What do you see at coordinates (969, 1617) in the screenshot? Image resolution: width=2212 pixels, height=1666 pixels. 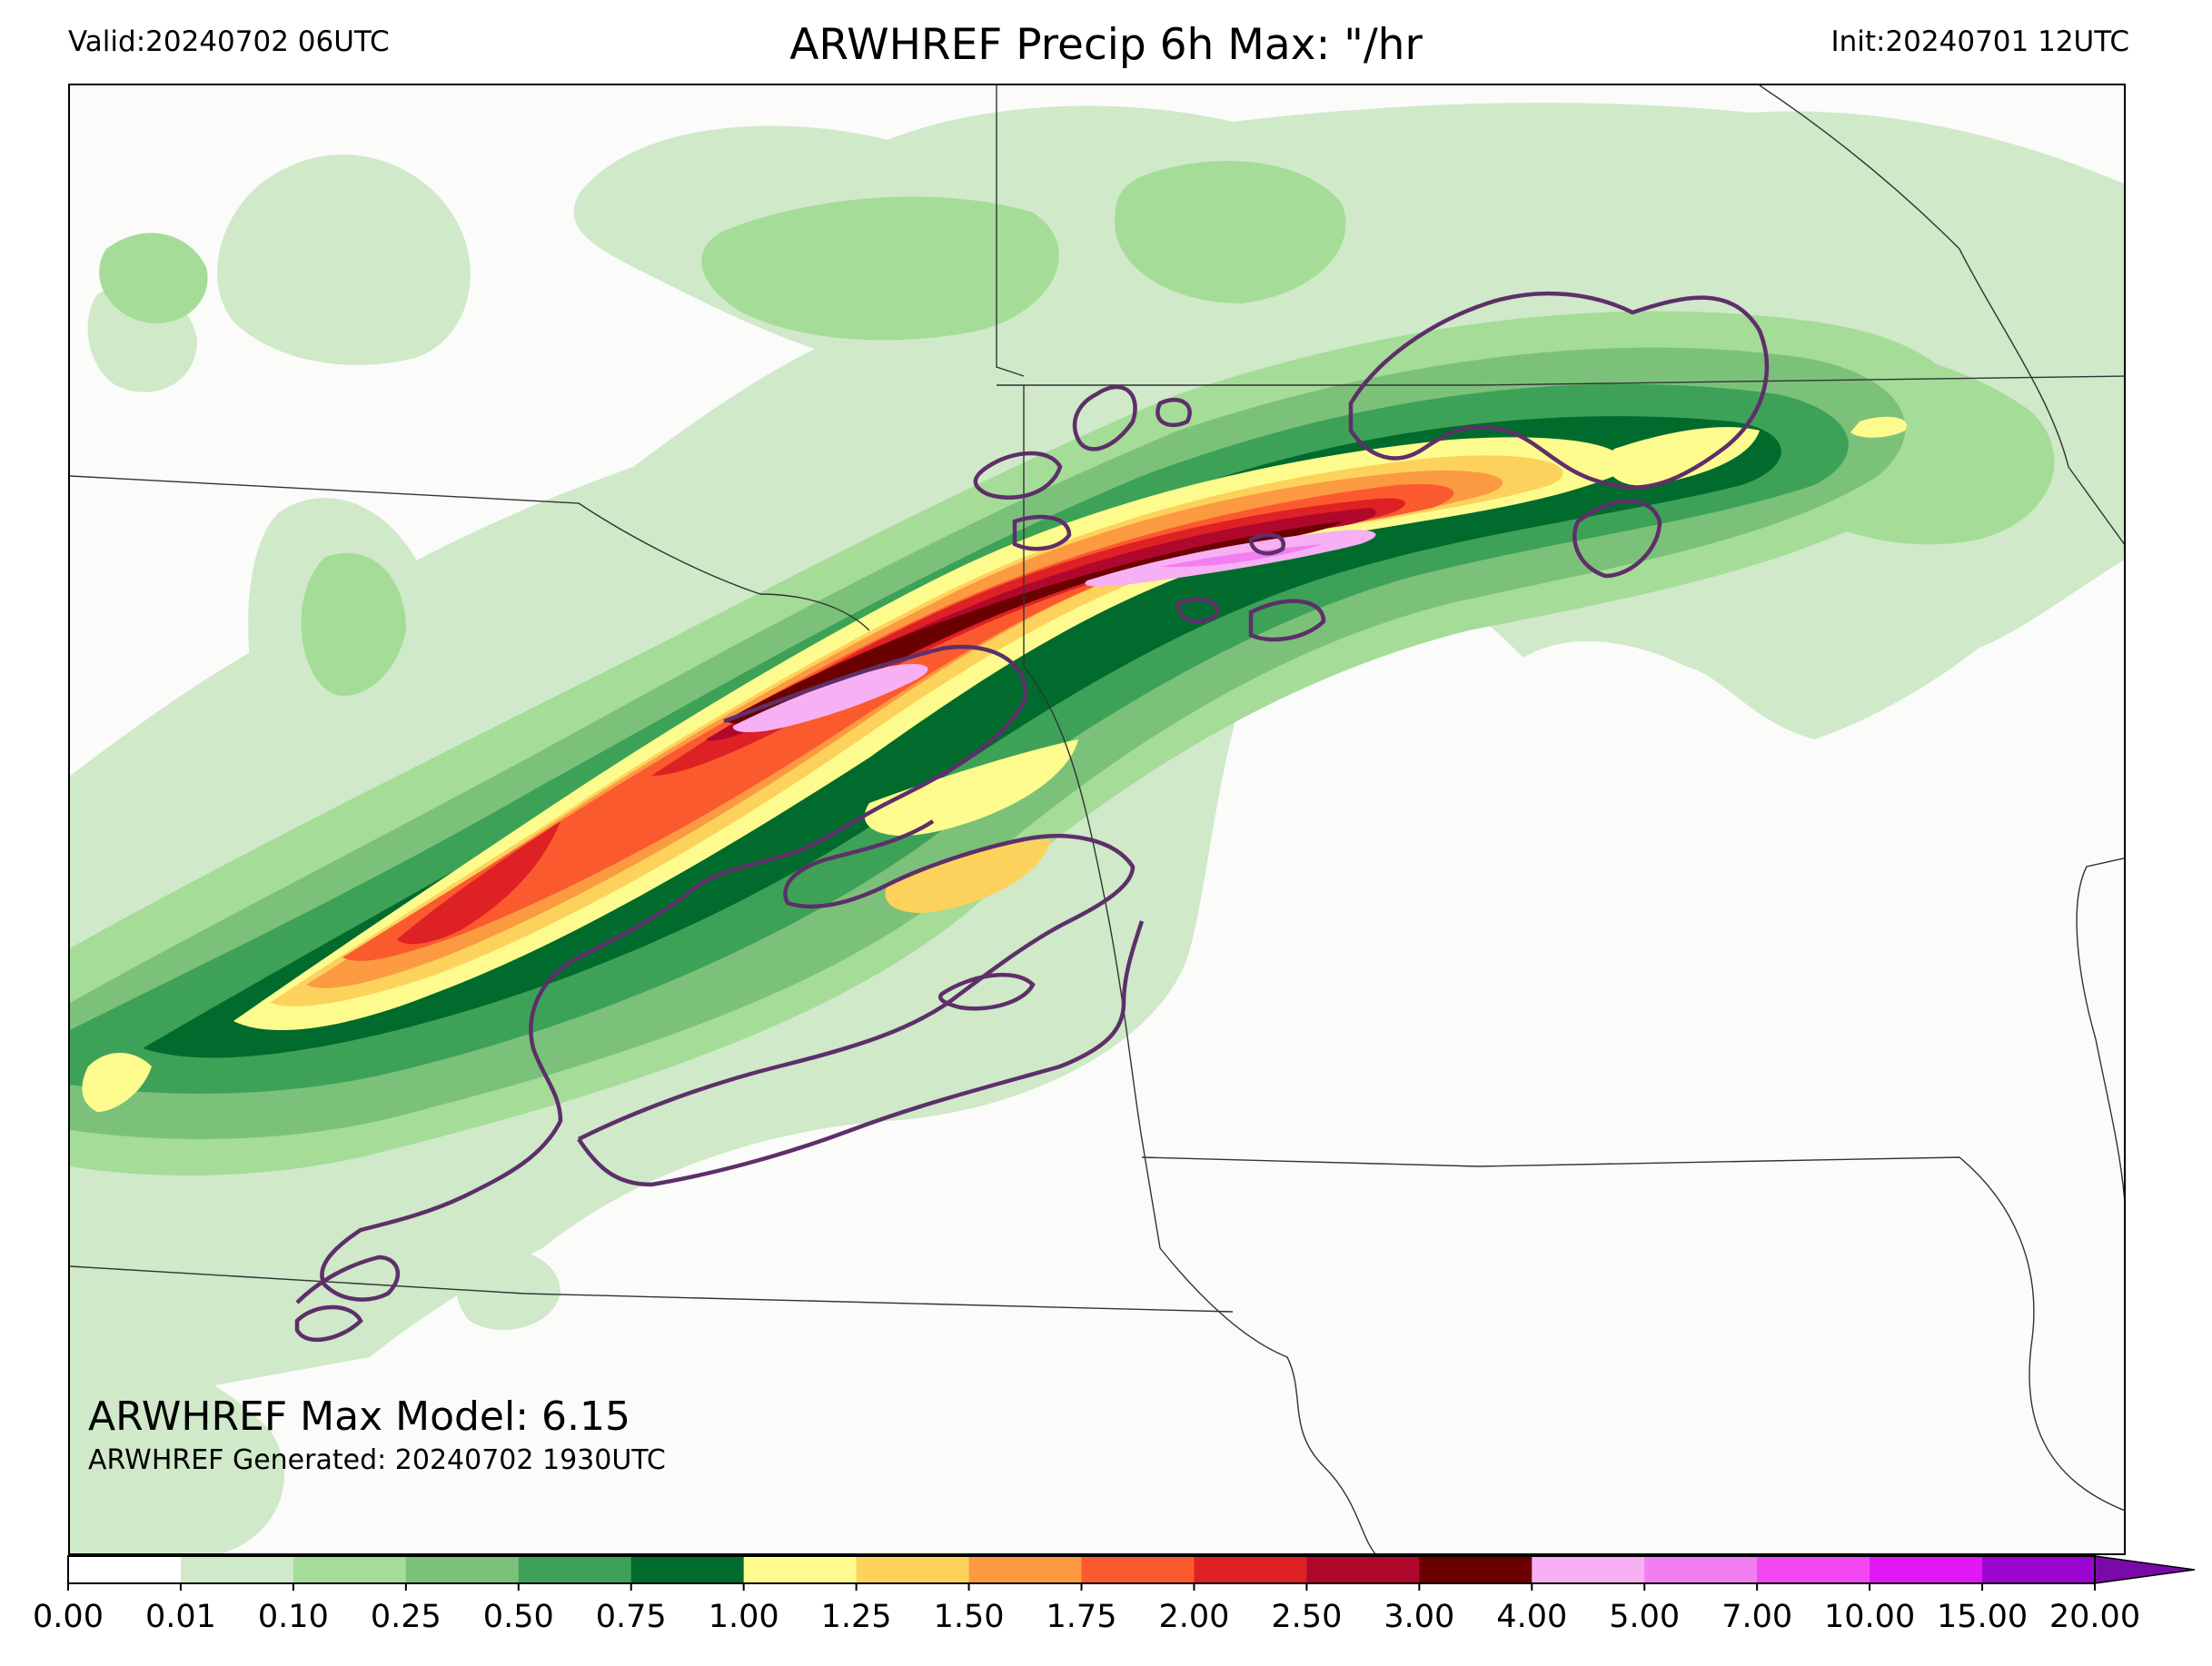 I see `colorbar-tick-label: 1.50` at bounding box center [969, 1617].